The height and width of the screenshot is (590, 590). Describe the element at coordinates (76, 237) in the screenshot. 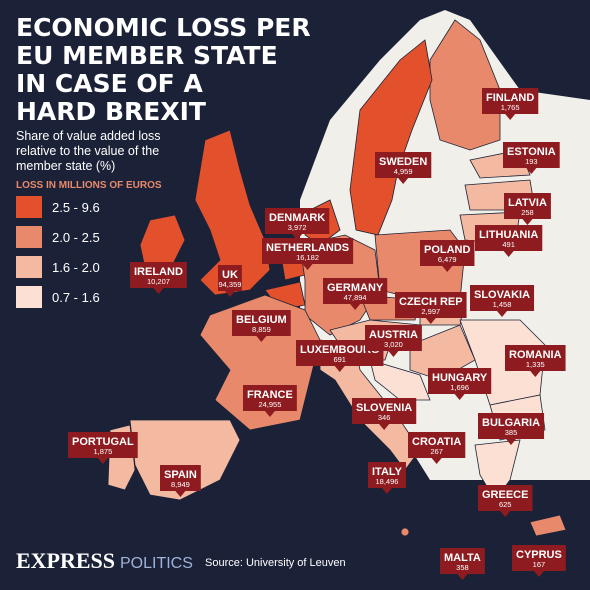

I see `legend-label: 2.0 - 2.5` at that location.